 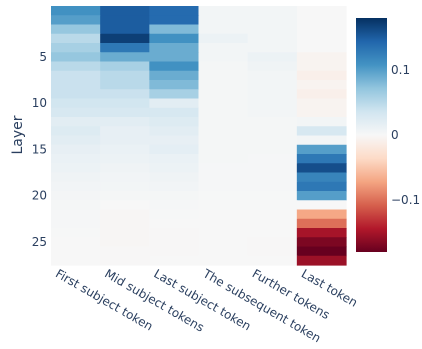 What do you see at coordinates (371, 135) in the screenshot?
I see `colorbar-gradient` at bounding box center [371, 135].